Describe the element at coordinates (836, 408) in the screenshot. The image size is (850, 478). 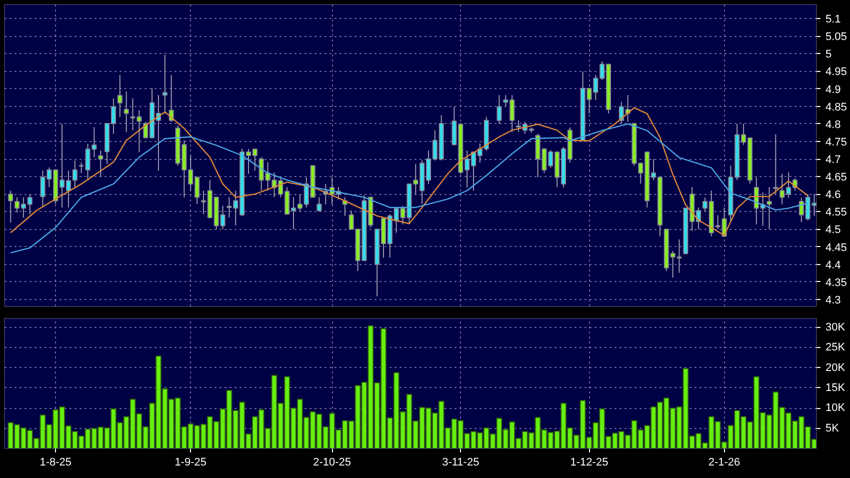
I see `y-tick-label: 10K` at that location.